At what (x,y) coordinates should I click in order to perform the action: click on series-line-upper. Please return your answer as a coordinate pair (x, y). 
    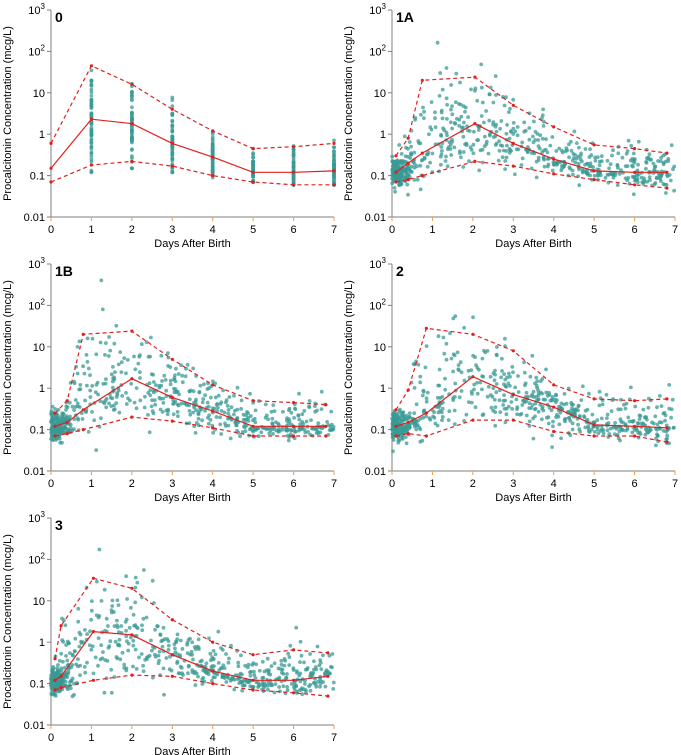
    Looking at the image, I should click on (192, 107).